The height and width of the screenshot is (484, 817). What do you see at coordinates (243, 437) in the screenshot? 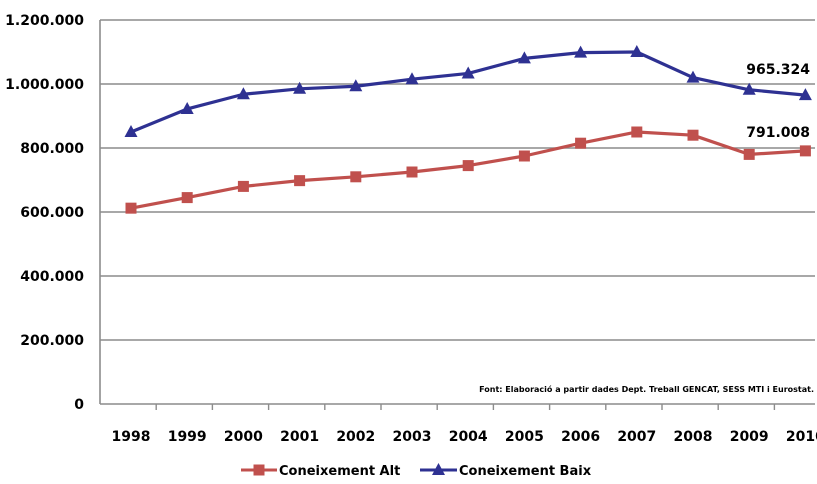
I see `x-tick-label: 2000` at bounding box center [243, 437].